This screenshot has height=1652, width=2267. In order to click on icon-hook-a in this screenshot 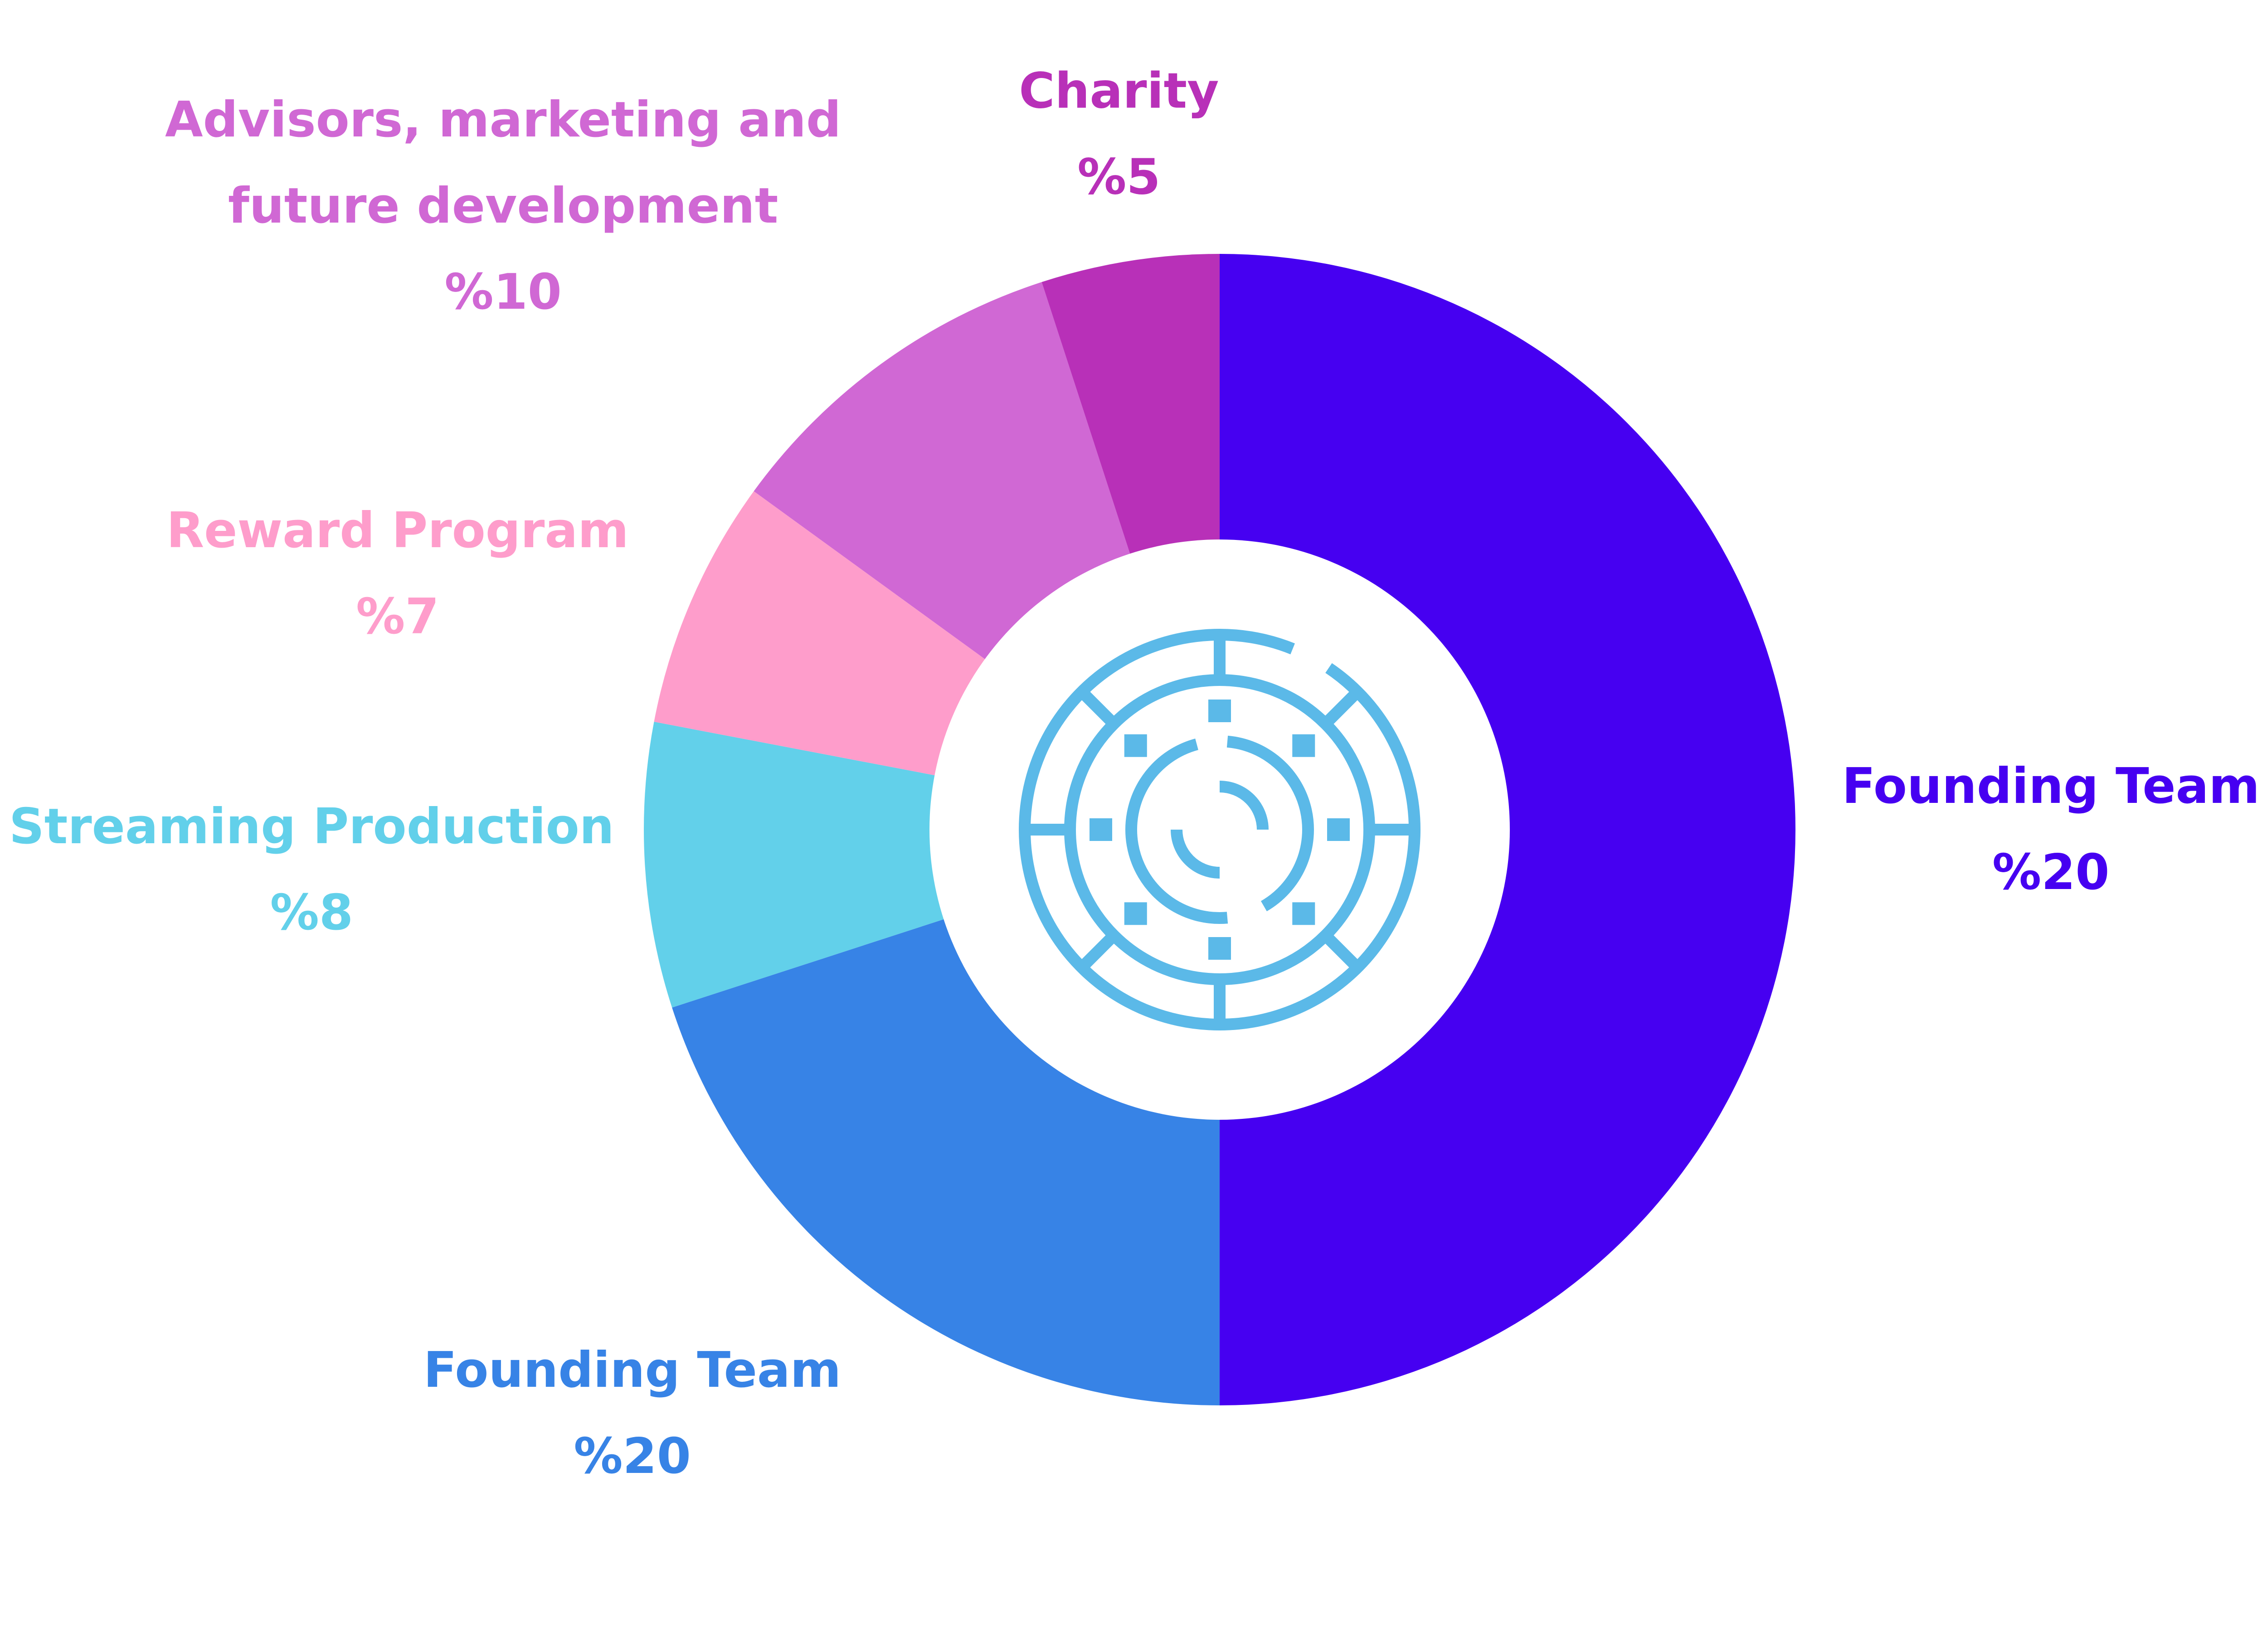, I will do `click(1244, 805)`.